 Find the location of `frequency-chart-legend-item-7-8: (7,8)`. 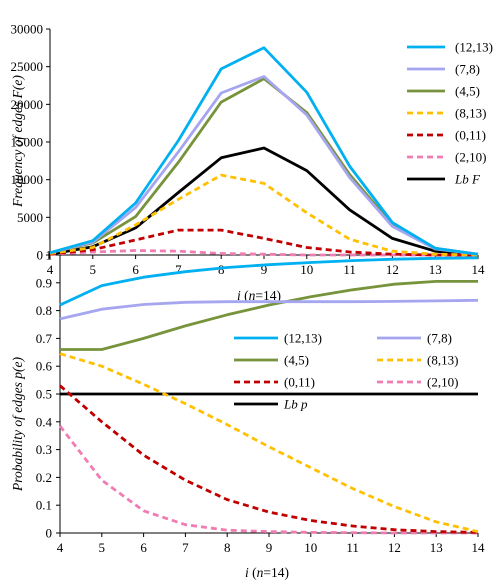

frequency-chart-legend-item-7-8: (7,8) is located at coordinates (443, 69).